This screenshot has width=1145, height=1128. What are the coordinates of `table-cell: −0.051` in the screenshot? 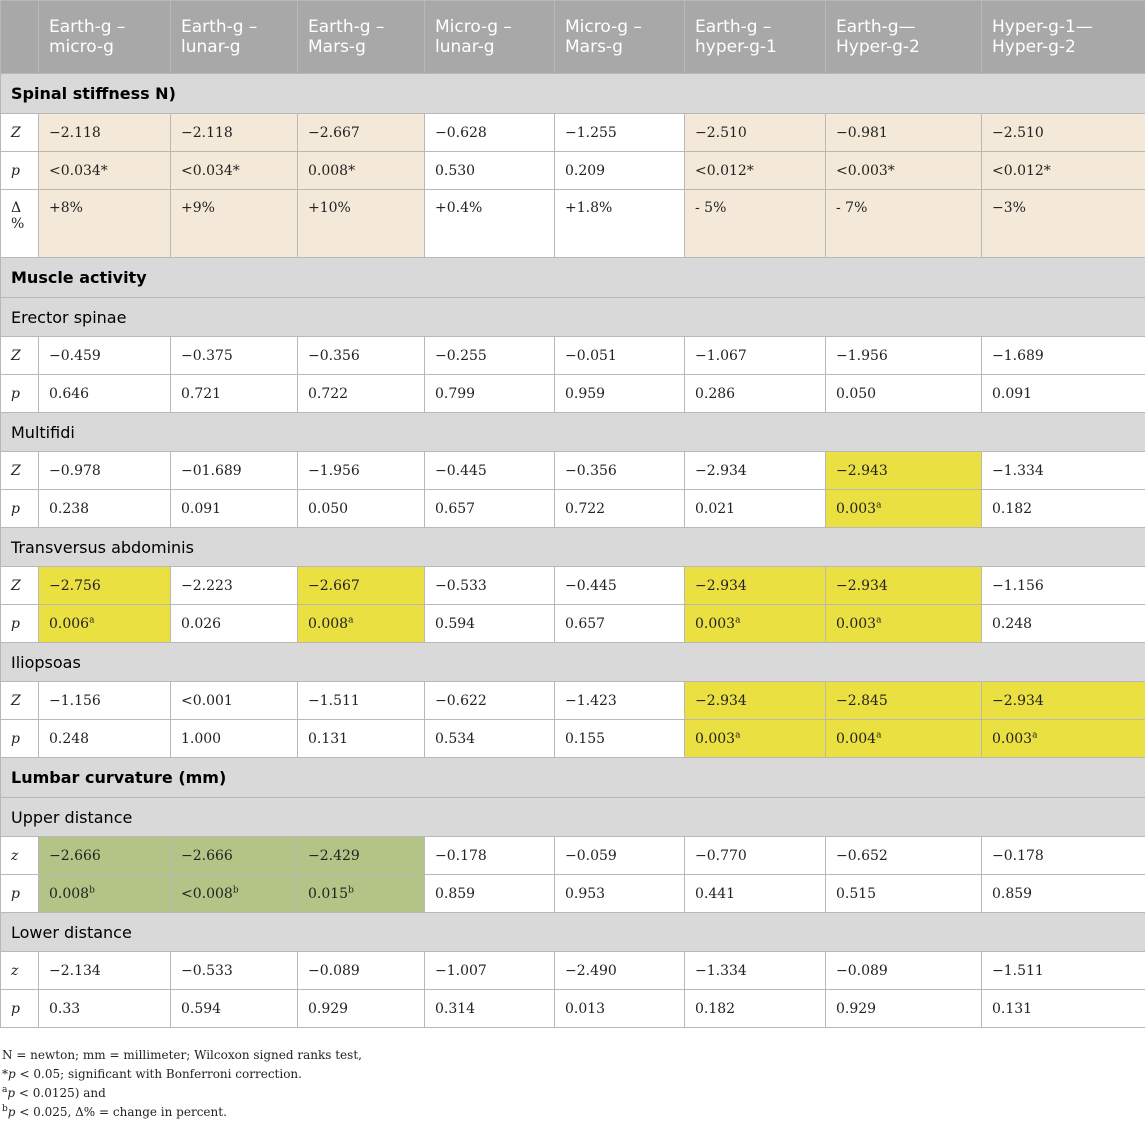 It's located at (619, 355).